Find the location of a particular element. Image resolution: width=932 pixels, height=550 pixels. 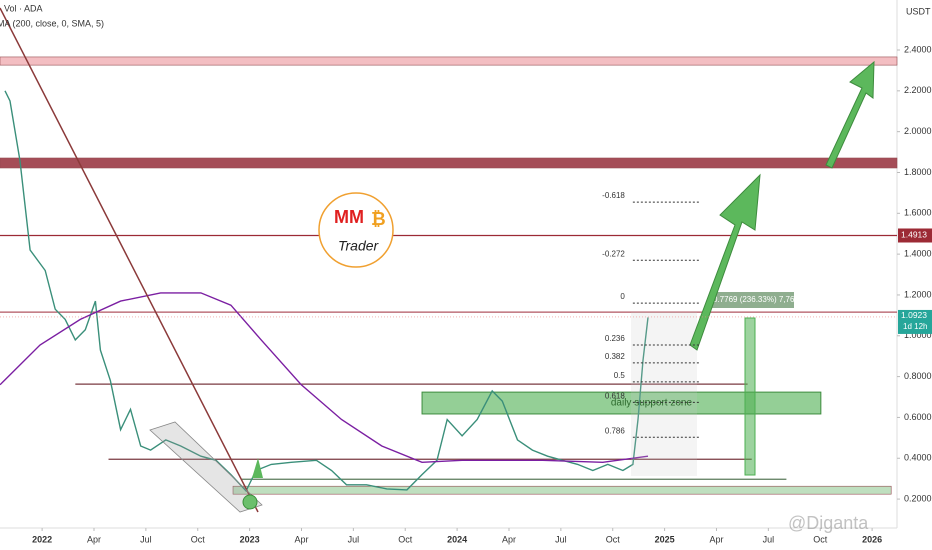

countdown-label: 1d 12h is located at coordinates (915, 326).